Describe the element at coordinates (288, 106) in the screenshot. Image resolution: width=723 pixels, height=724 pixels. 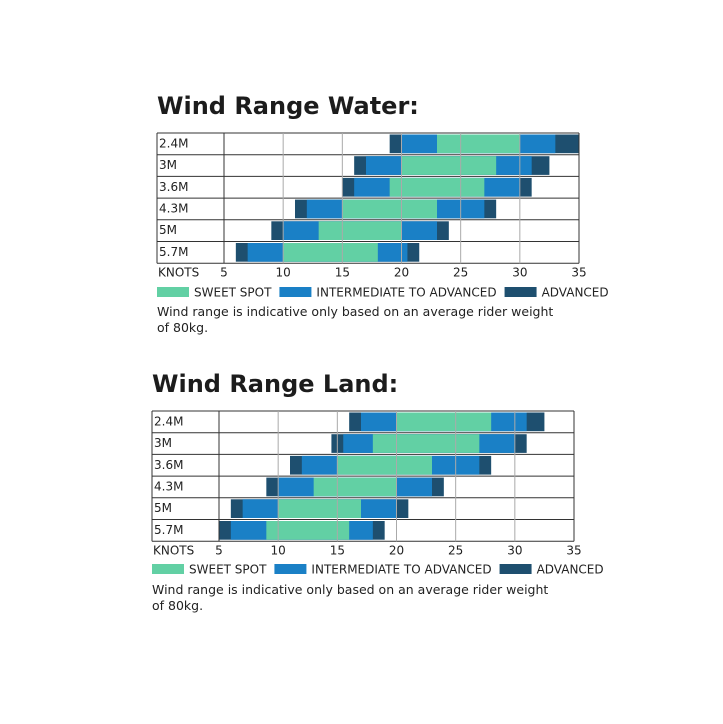
I see `chart-title: Wind Range Water:` at that location.